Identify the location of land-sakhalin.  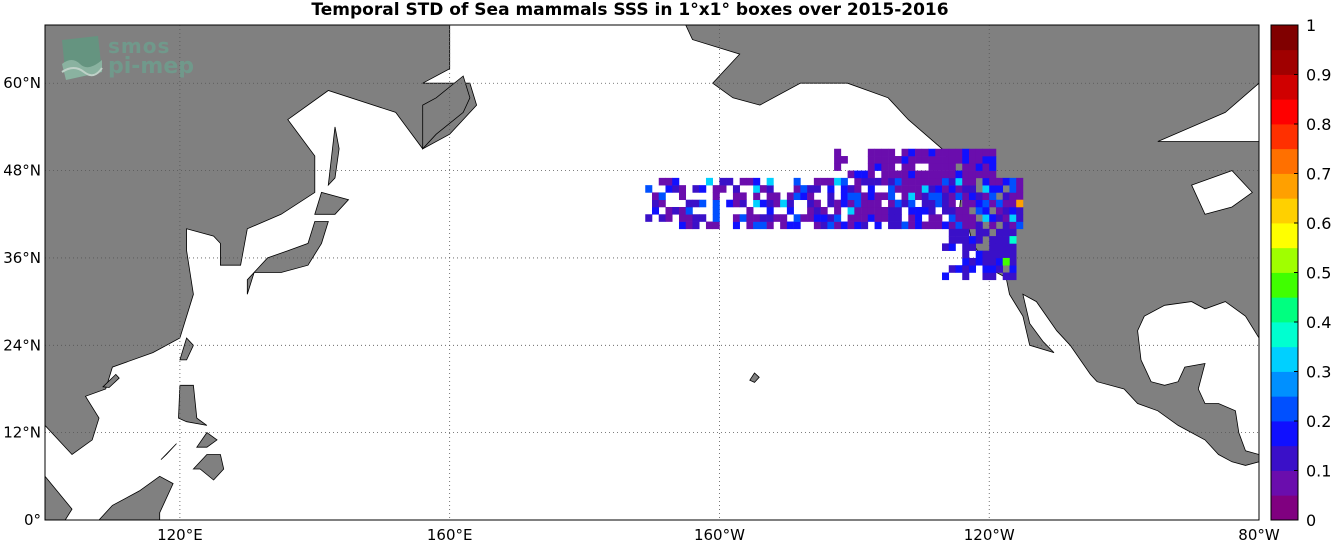
(333, 156).